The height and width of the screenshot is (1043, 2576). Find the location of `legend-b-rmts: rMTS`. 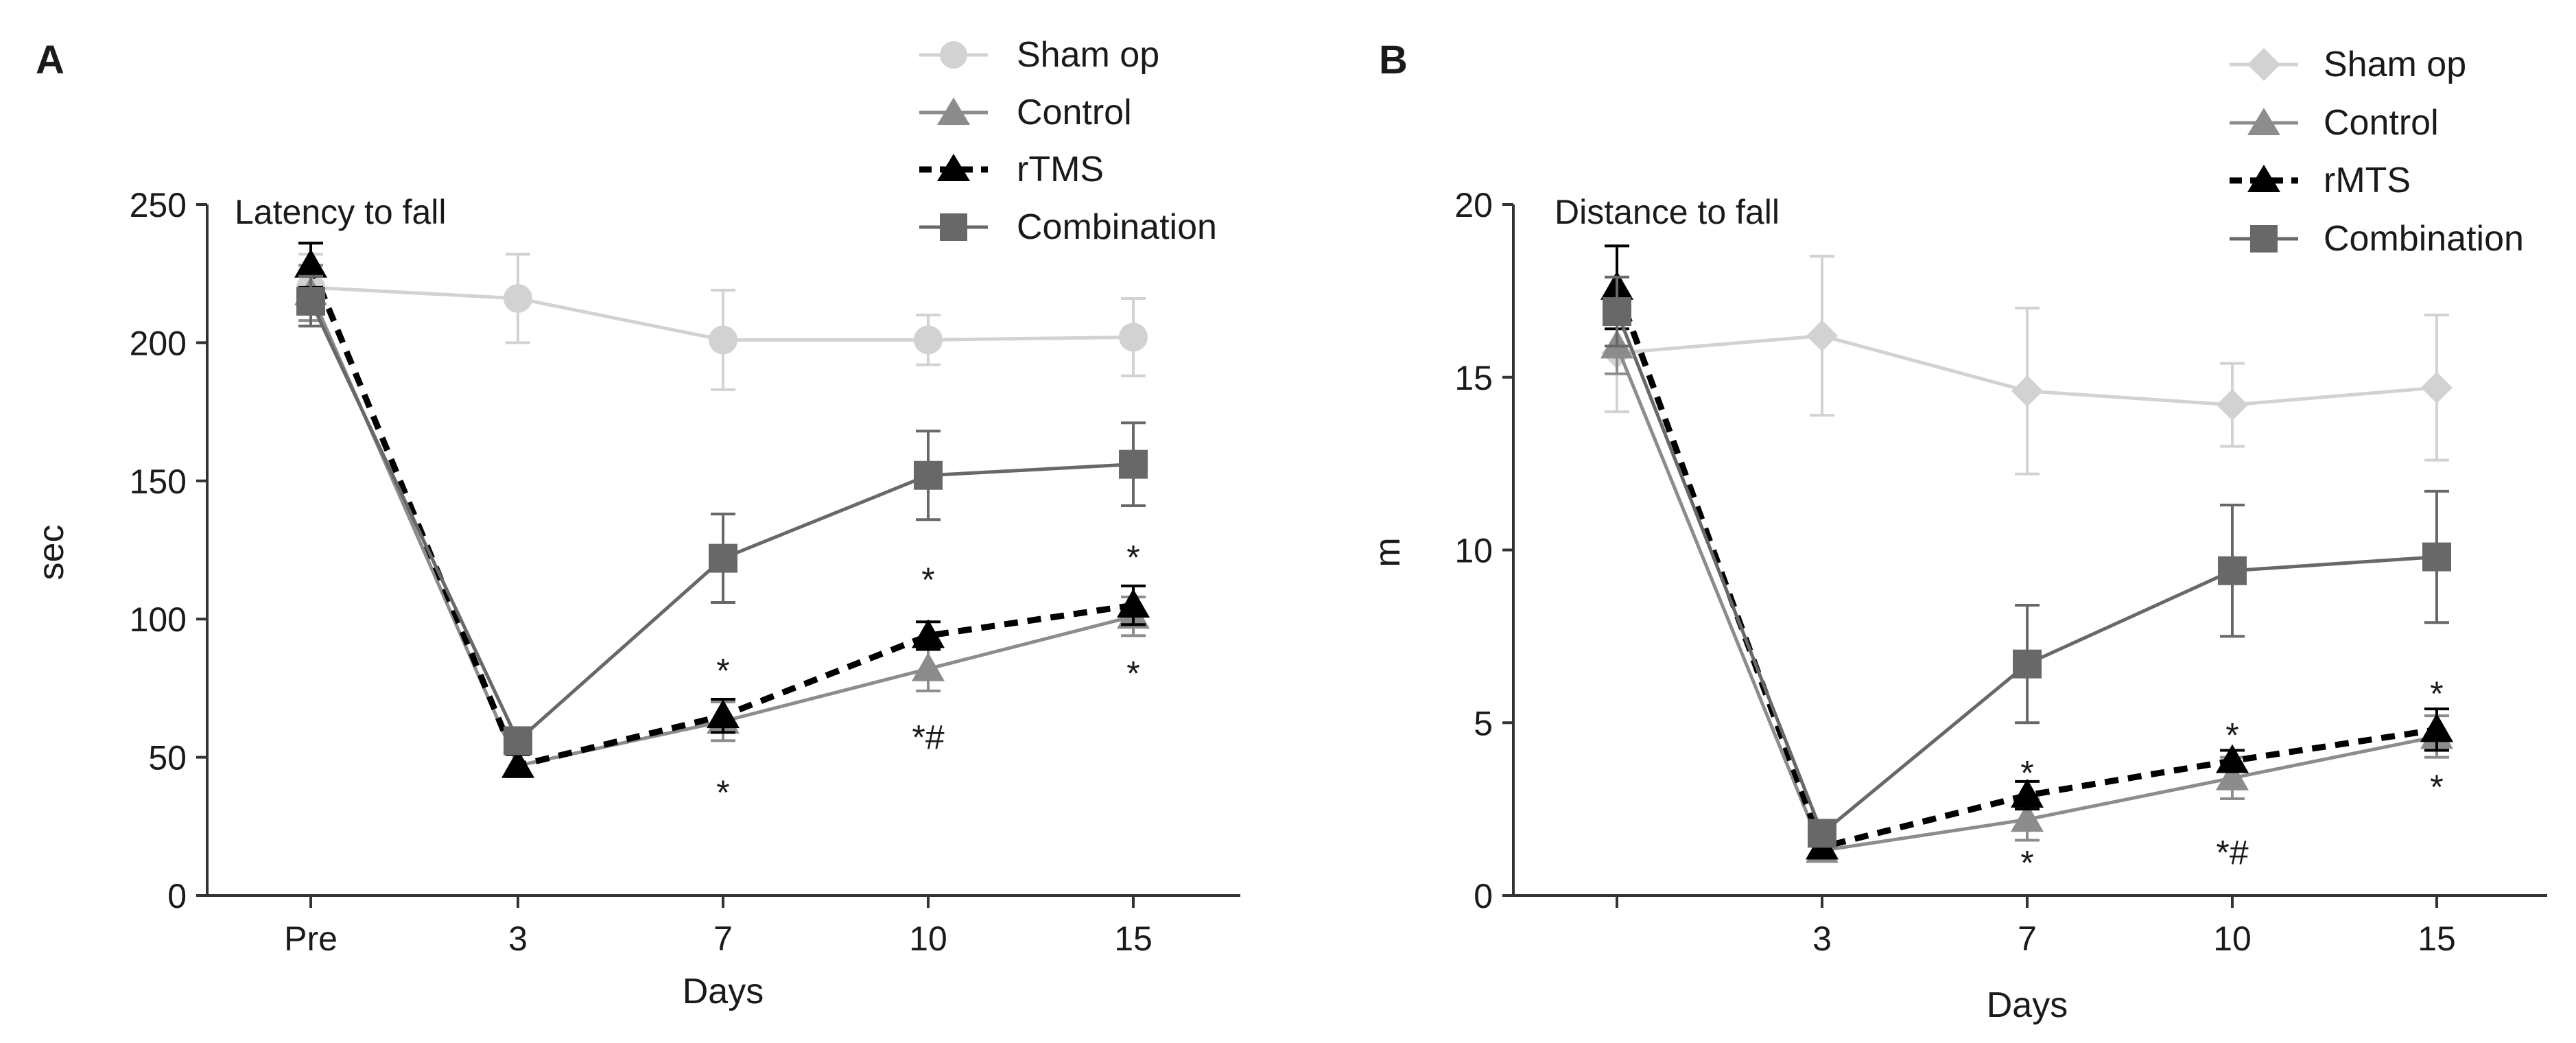

legend-b-rmts: rMTS is located at coordinates (2320, 181).